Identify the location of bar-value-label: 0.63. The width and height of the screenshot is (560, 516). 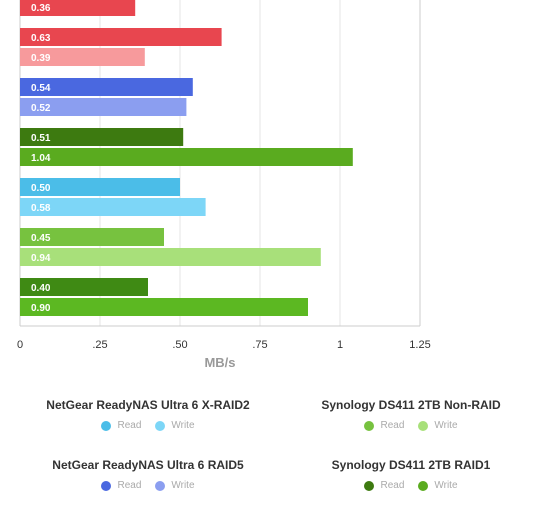
(41, 38).